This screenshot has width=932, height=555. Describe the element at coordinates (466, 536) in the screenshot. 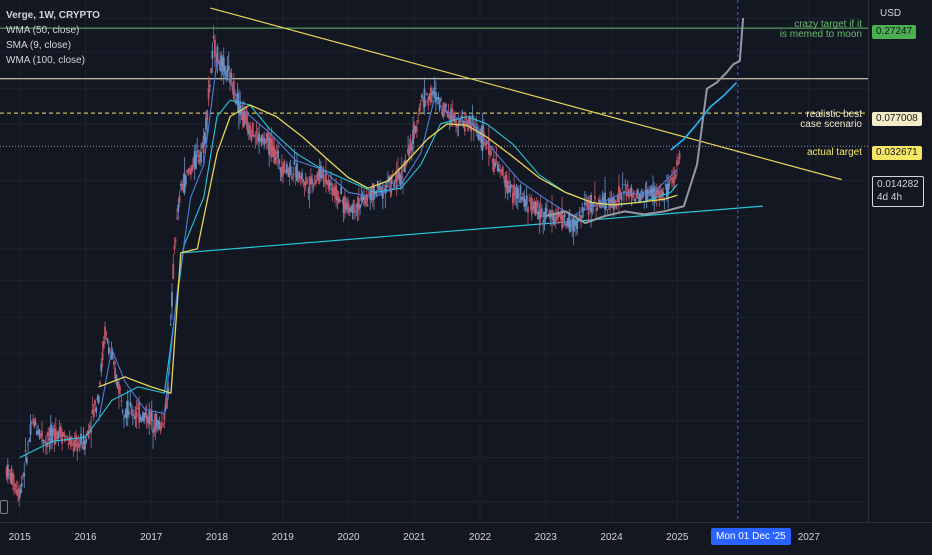

I see `time-axis` at that location.